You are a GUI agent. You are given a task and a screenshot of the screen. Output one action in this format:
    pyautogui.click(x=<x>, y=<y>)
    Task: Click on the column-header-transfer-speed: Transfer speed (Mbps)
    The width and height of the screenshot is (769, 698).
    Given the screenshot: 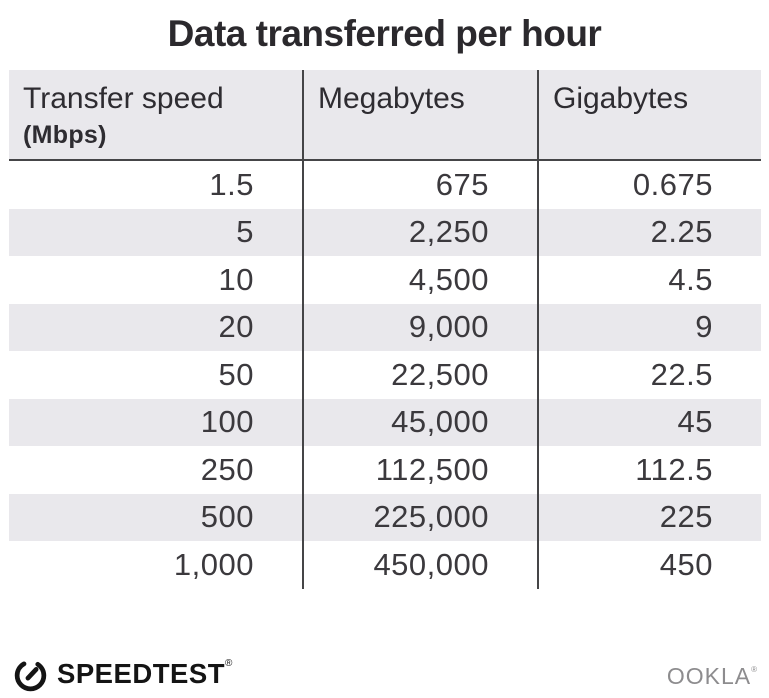 What is the action you would take?
    pyautogui.click(x=155, y=114)
    